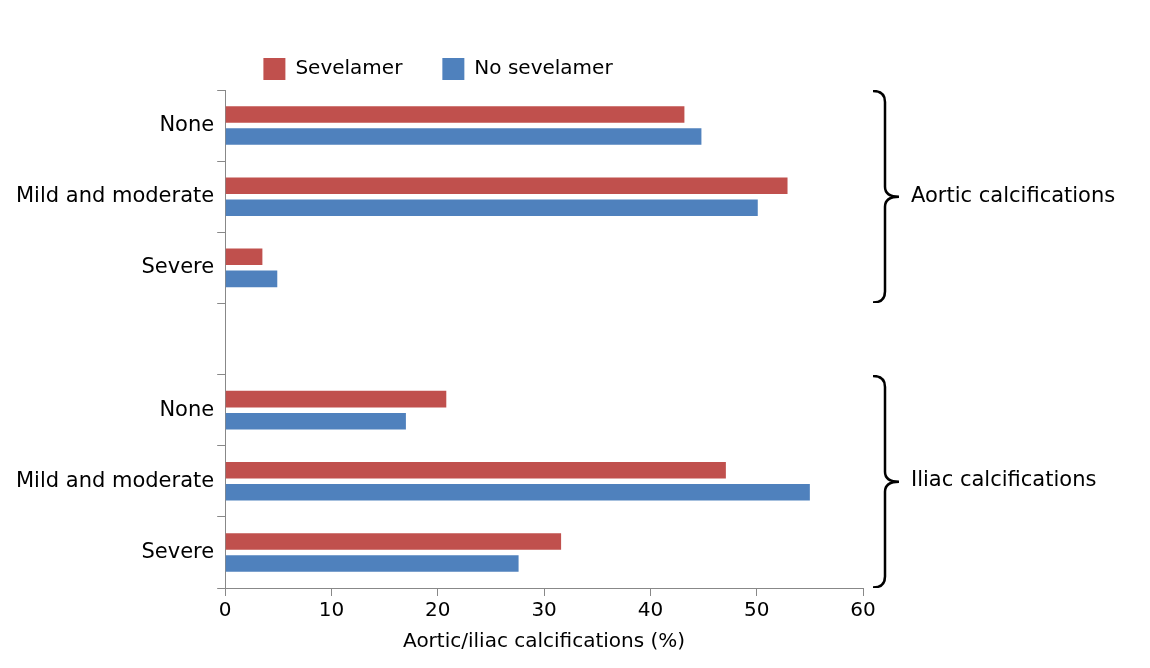 The width and height of the screenshot is (1150, 668). I want to click on x-tick-label: 30, so click(544, 609).